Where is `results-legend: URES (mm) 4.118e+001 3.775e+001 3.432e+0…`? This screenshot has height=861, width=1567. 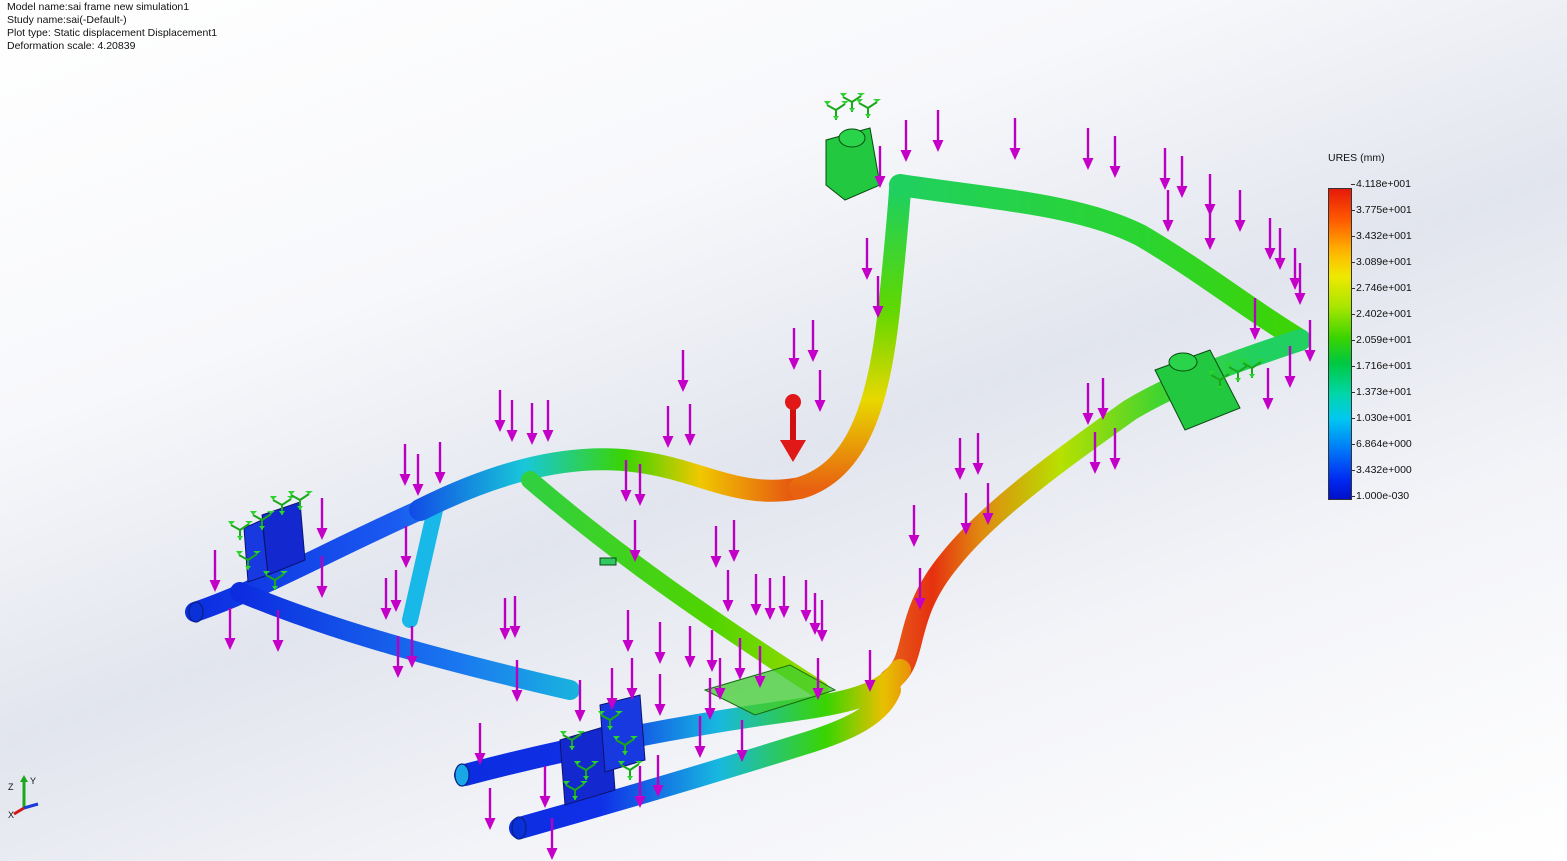 results-legend: URES (mm) 4.118e+001 3.775e+001 3.432e+0… is located at coordinates (1386, 330).